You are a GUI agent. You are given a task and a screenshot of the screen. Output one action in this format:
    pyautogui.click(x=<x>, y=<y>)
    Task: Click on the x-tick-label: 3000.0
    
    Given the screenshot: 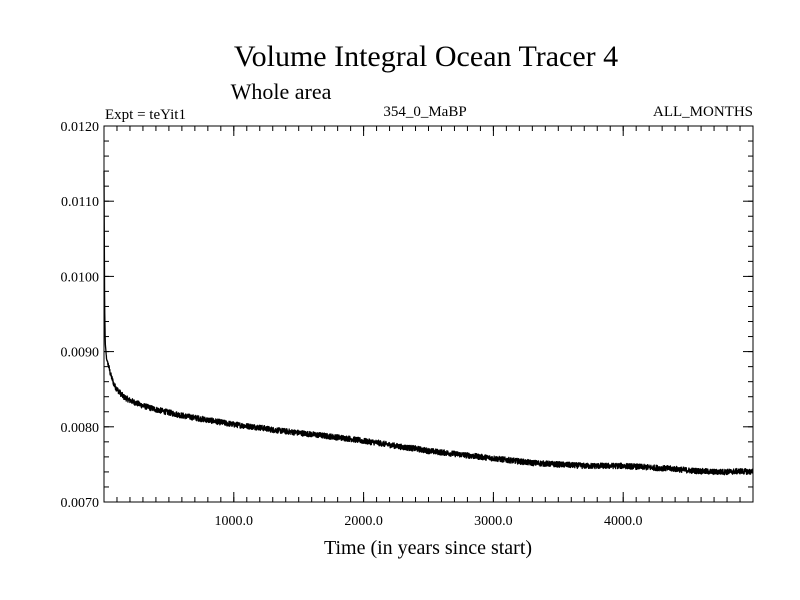 What is the action you would take?
    pyautogui.click(x=493, y=521)
    